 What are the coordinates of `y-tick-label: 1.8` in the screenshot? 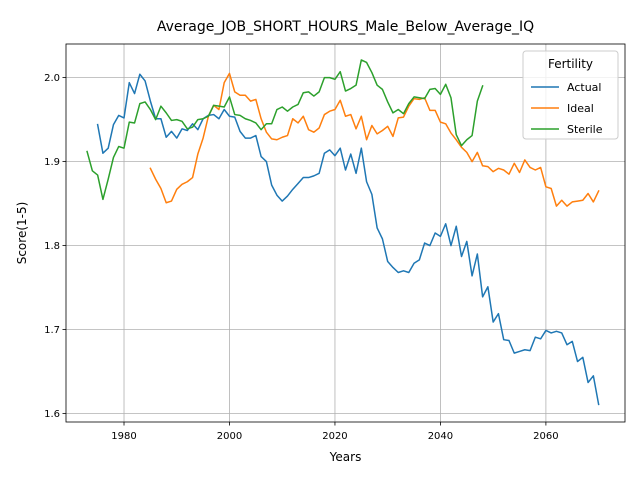 It's located at (52, 246).